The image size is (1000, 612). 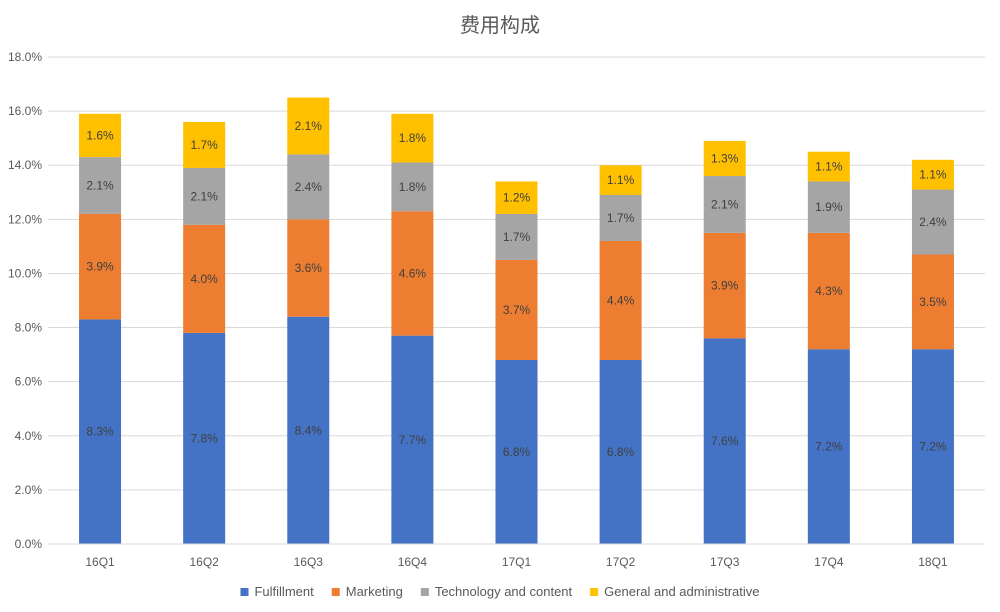 I want to click on data-label: 1.3%, so click(x=725, y=158).